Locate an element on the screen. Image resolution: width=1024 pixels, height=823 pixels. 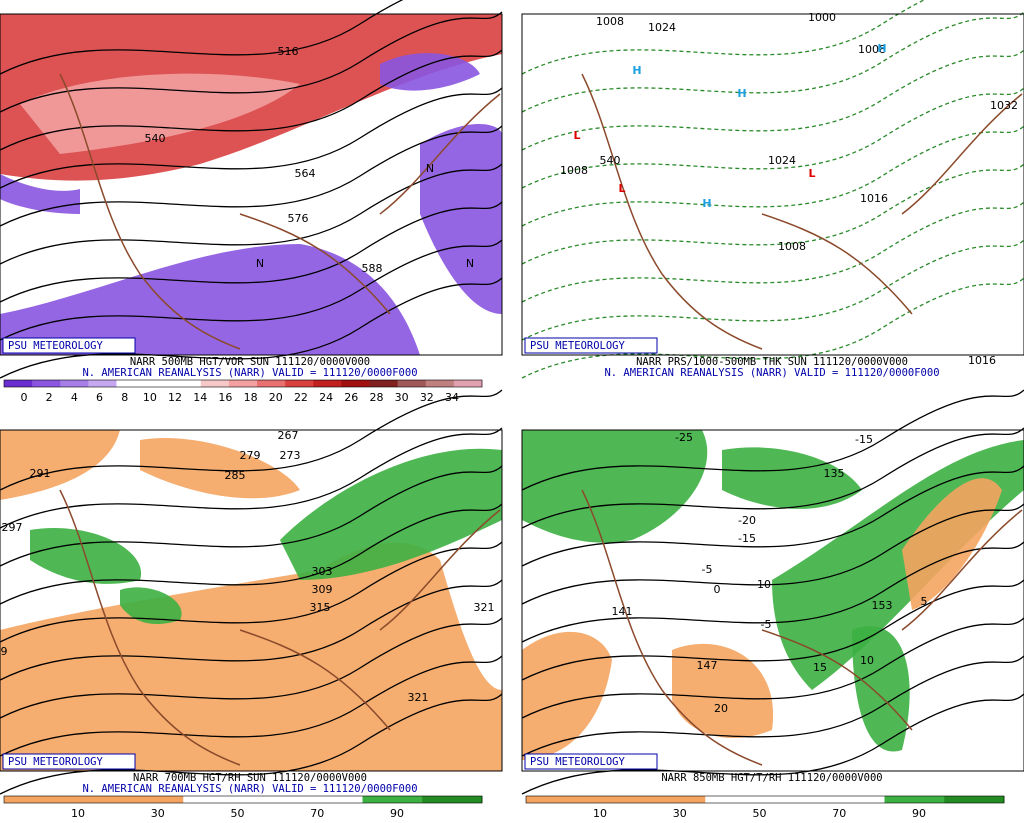
colorbar-label: 50 is located at coordinates (760, 813).